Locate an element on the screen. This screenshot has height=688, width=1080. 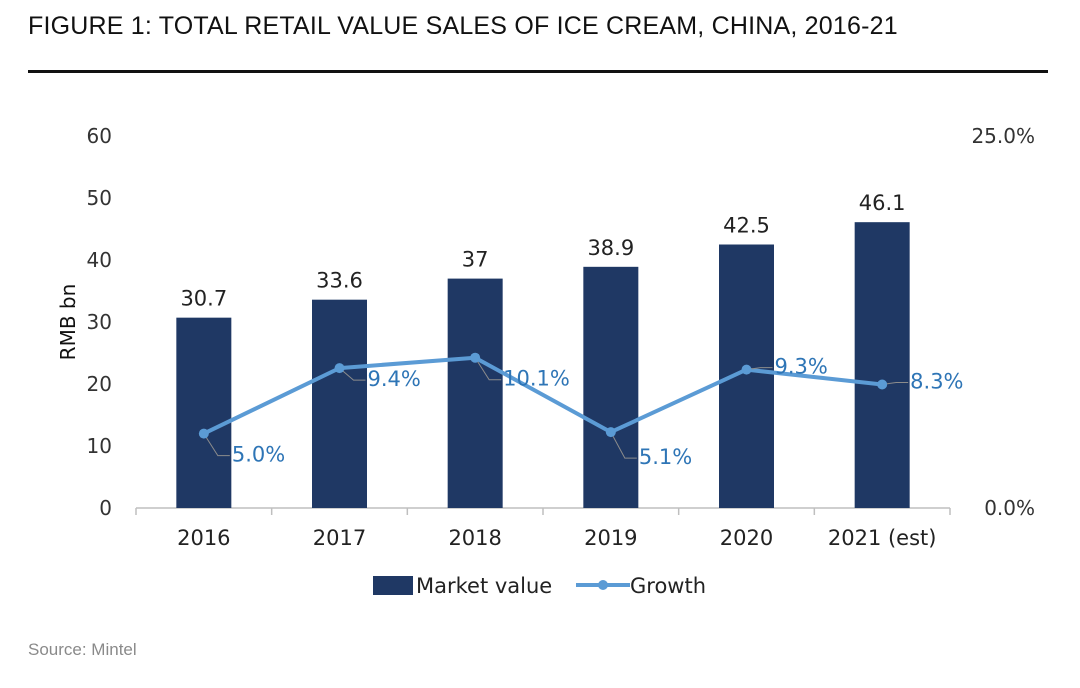
bar-value-label: 42.5 is located at coordinates (746, 226).